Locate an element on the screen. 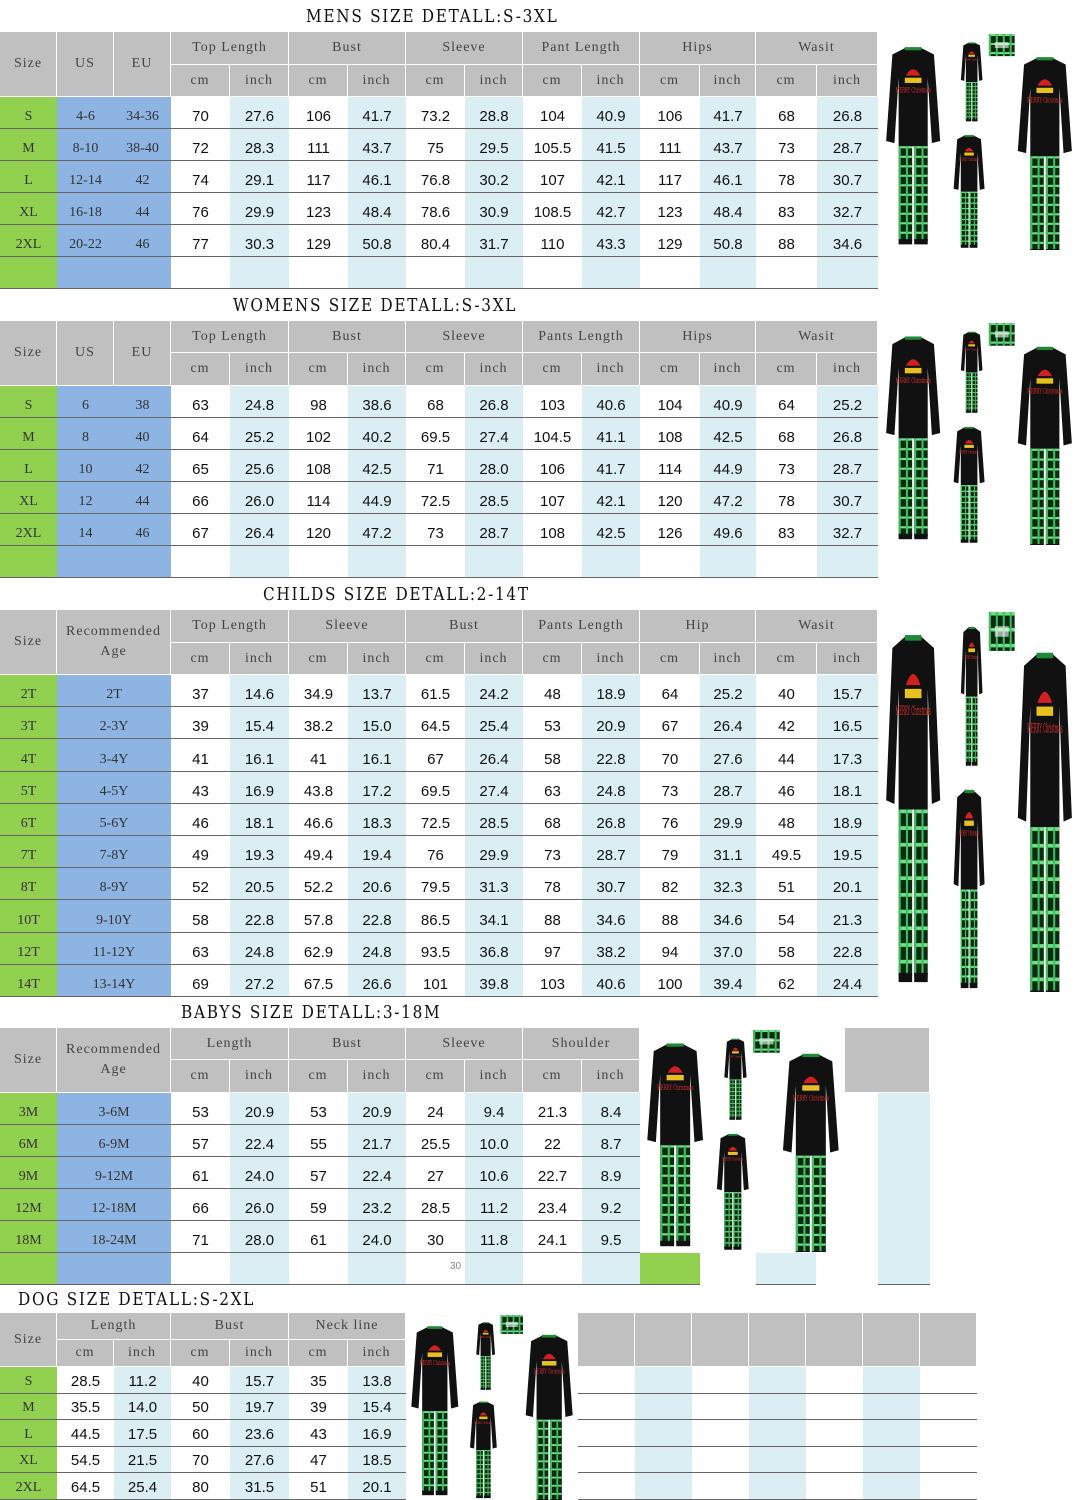  data-cell: 79.5 is located at coordinates (435, 884).